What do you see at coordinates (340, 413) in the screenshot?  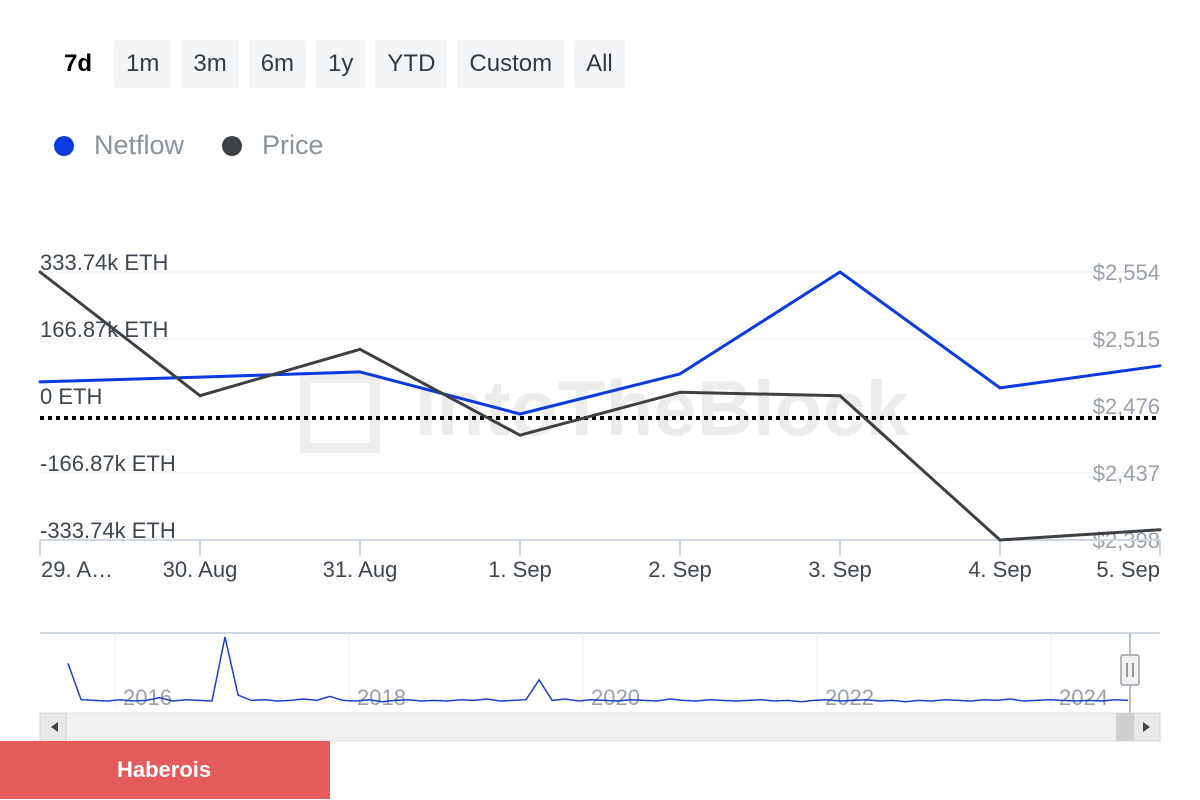 I see `watermark-logo-icon` at bounding box center [340, 413].